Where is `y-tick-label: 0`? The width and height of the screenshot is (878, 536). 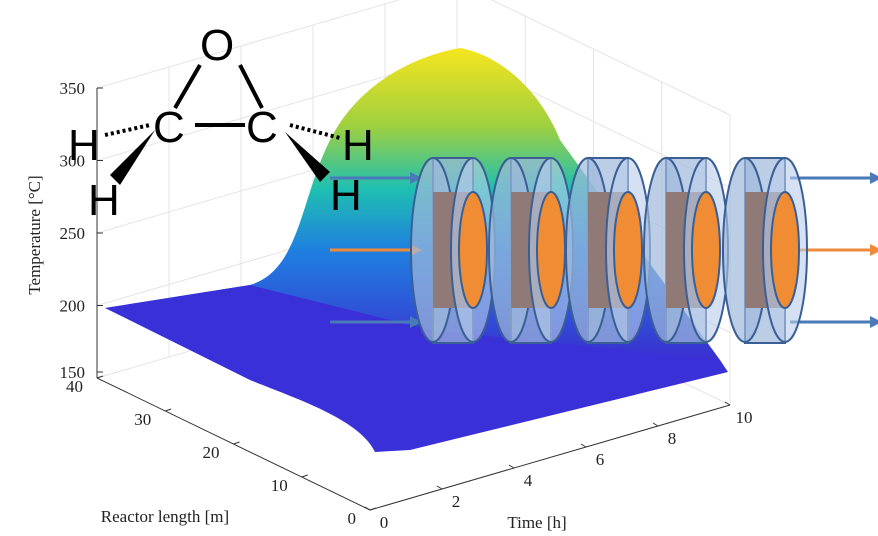
y-tick-label: 0 is located at coordinates (352, 518).